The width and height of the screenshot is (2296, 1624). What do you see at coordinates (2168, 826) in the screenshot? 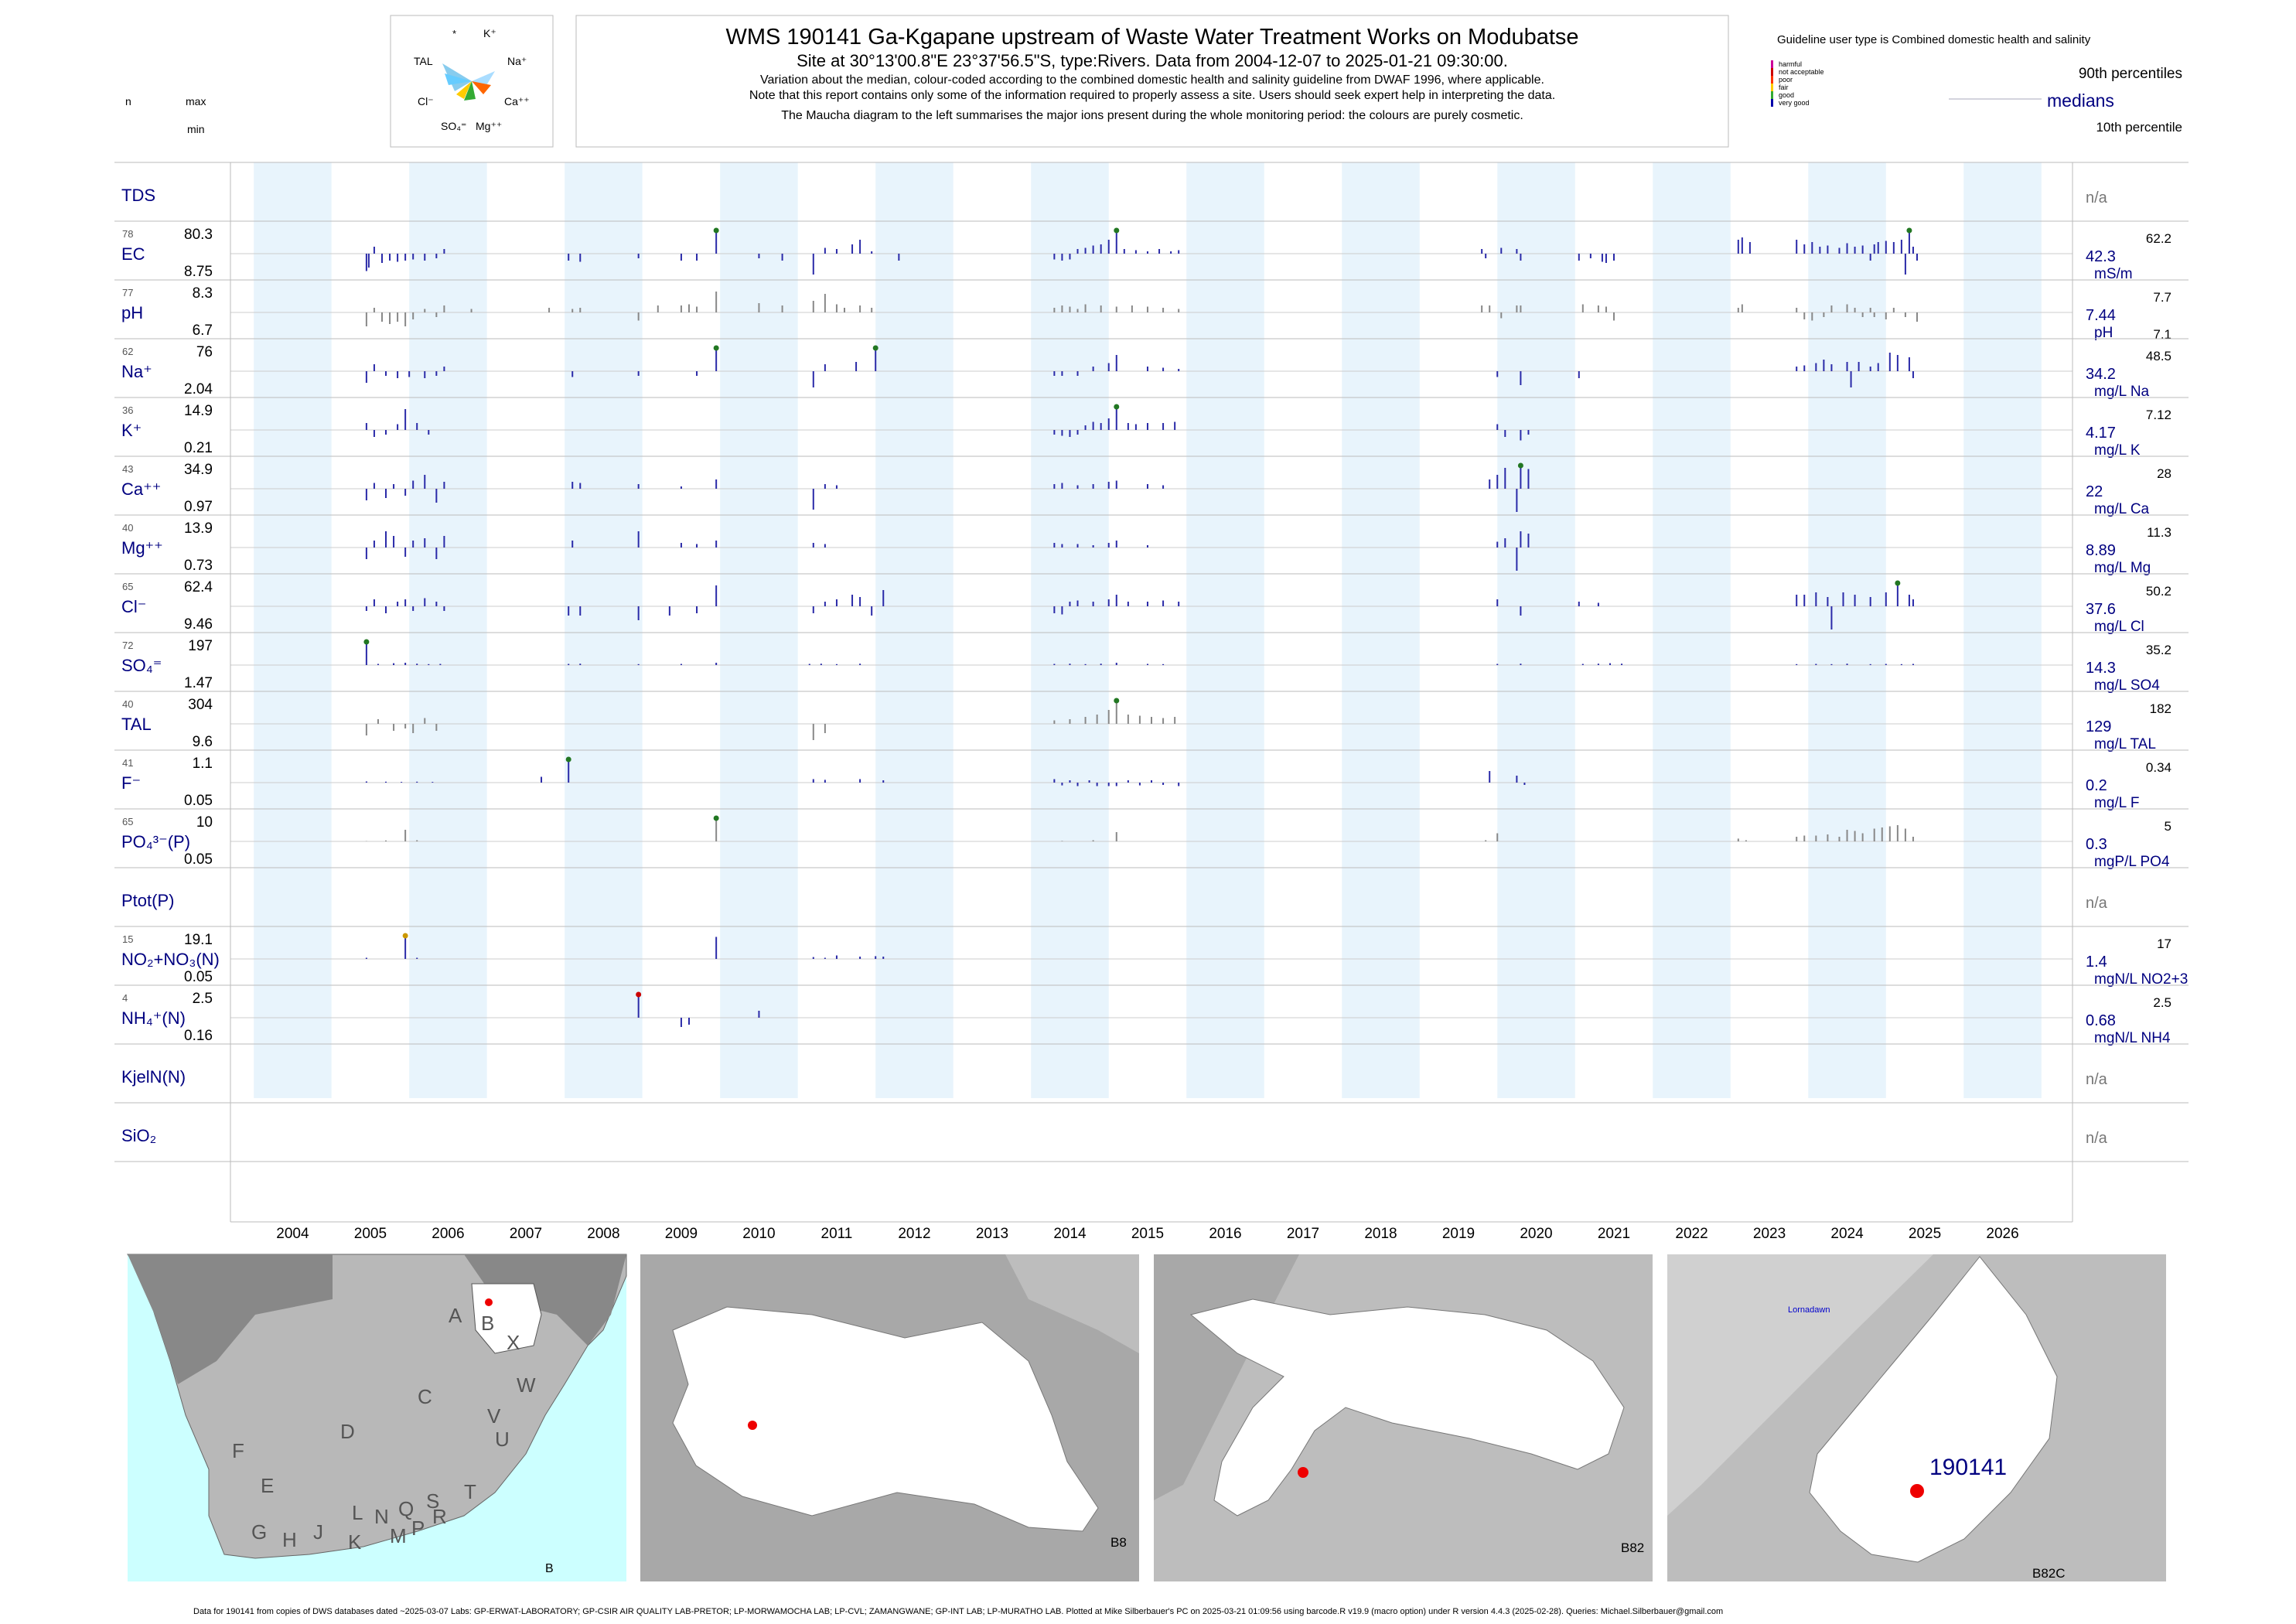
I see `variable-p90: 5` at bounding box center [2168, 826].